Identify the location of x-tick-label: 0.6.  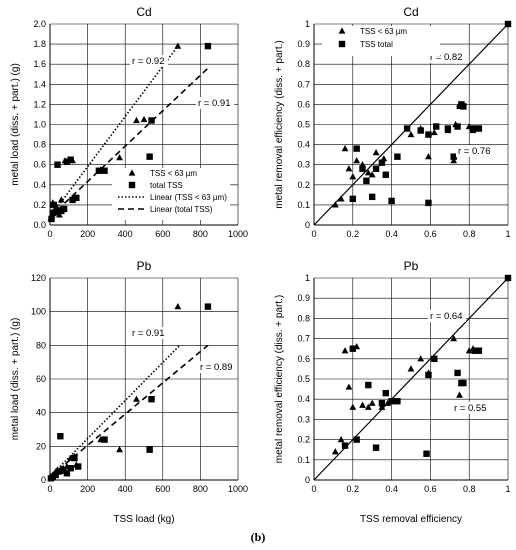
(430, 489).